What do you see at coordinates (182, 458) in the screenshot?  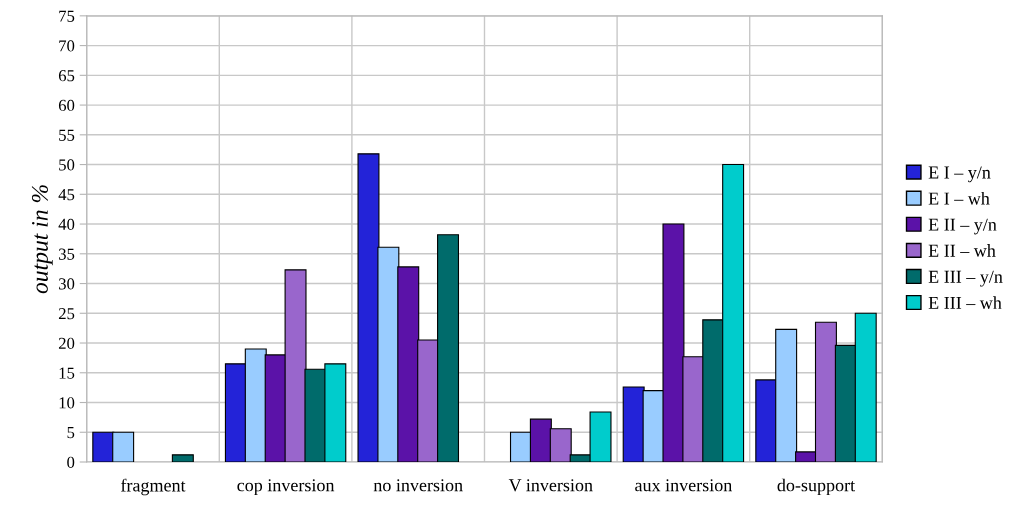 I see `bar` at bounding box center [182, 458].